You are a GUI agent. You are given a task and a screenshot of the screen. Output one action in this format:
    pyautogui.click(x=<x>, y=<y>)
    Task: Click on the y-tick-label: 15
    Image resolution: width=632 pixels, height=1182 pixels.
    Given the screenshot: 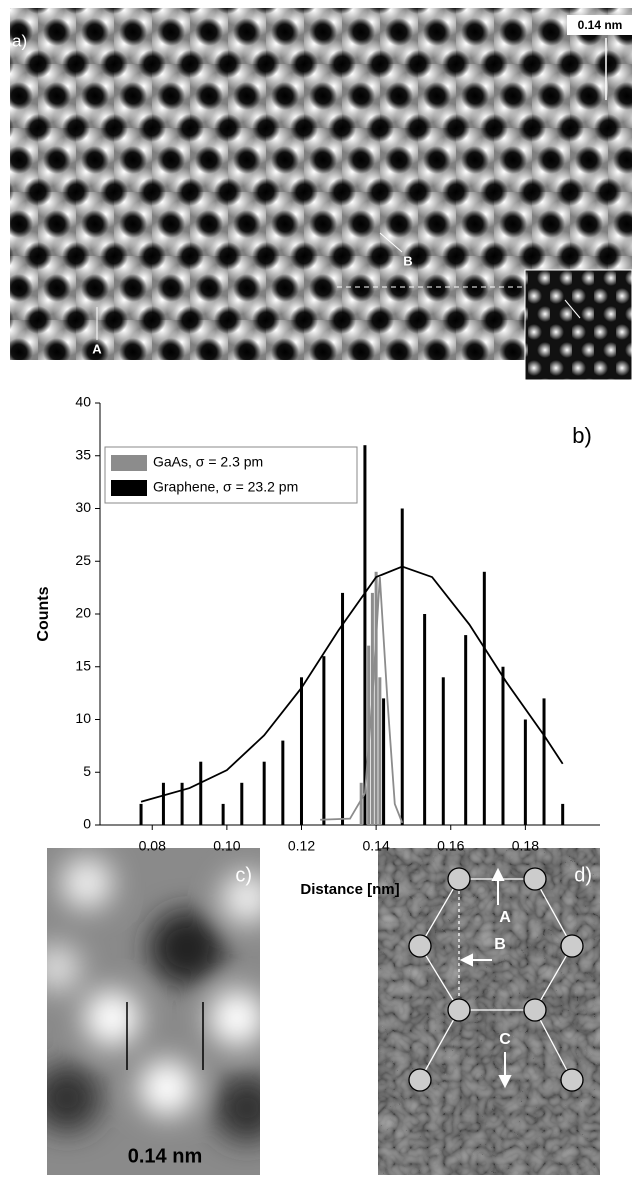 What is the action you would take?
    pyautogui.click(x=83, y=665)
    